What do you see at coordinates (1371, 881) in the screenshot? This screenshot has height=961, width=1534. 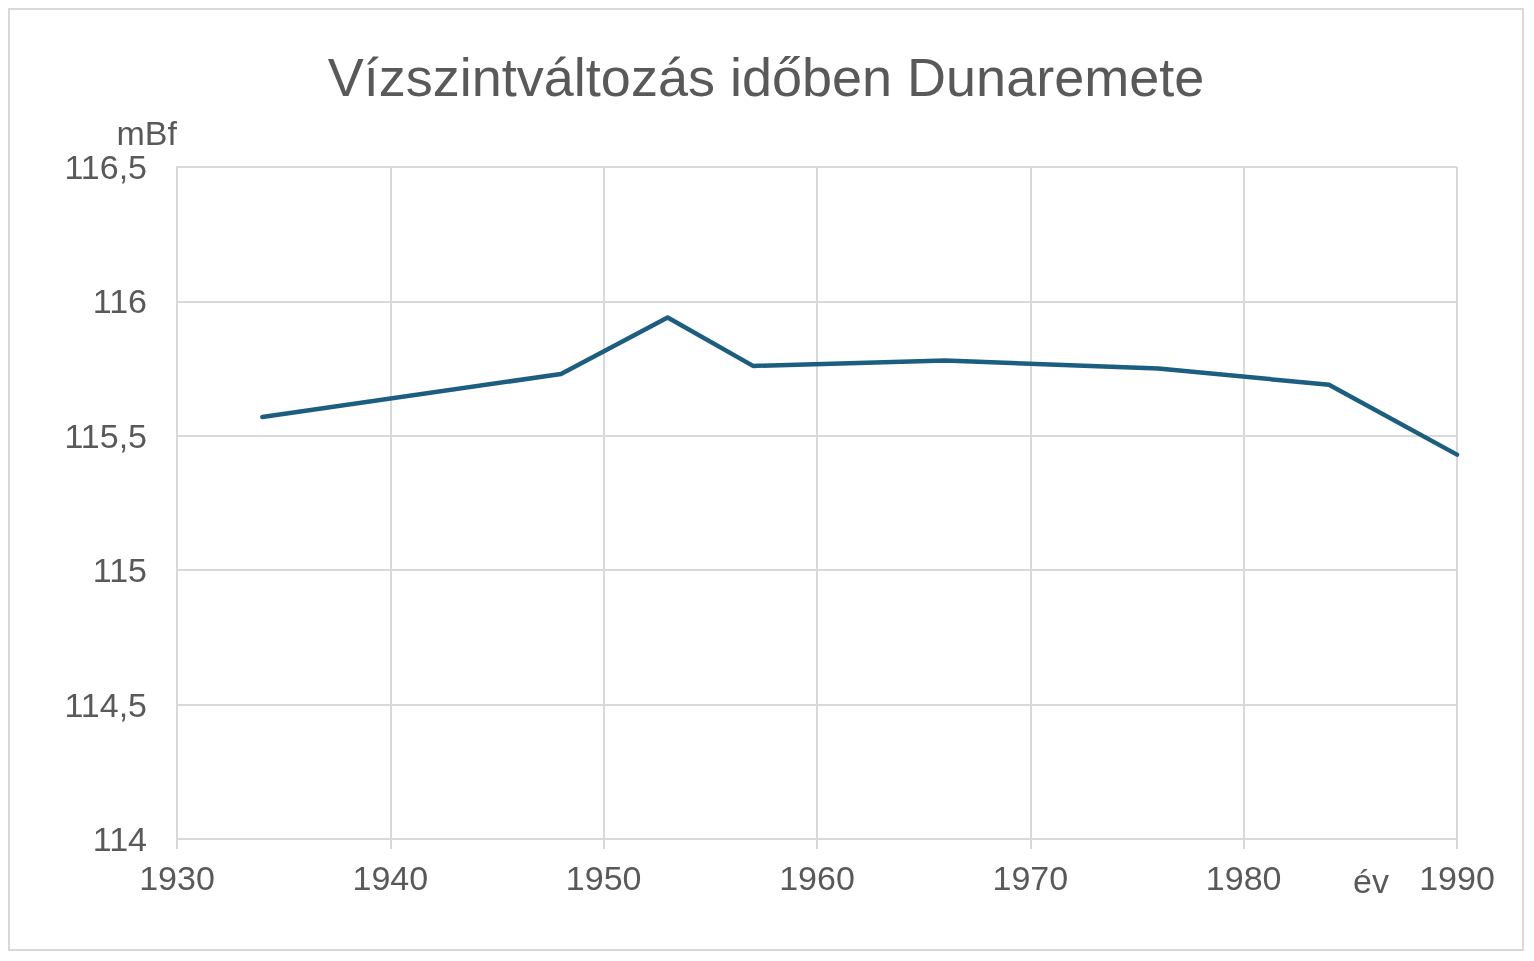 I see `x-axis-title: év` at bounding box center [1371, 881].